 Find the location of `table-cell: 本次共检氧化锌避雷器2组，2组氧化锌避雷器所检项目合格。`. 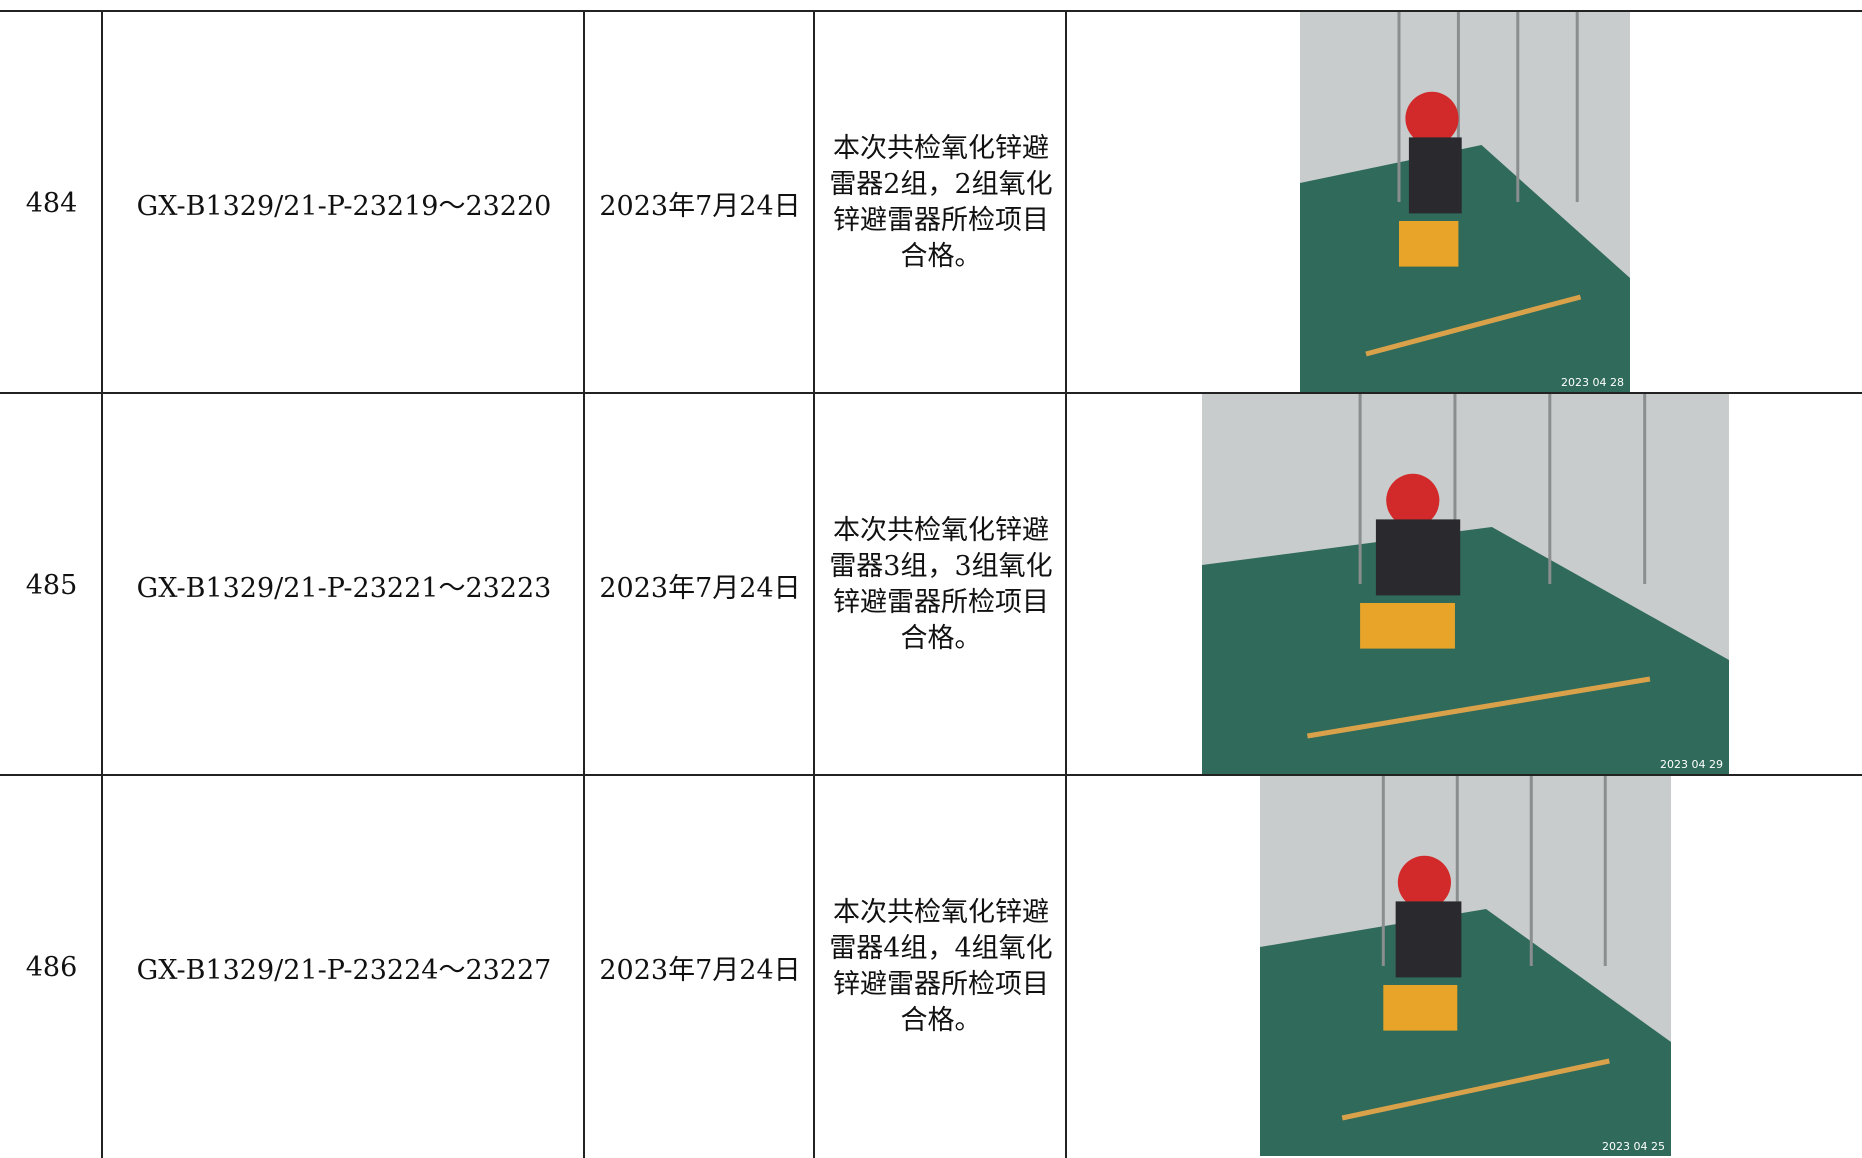

table-cell: 本次共检氧化锌避雷器2组，2组氧化锌避雷器所检项目合格。 is located at coordinates (940, 202).